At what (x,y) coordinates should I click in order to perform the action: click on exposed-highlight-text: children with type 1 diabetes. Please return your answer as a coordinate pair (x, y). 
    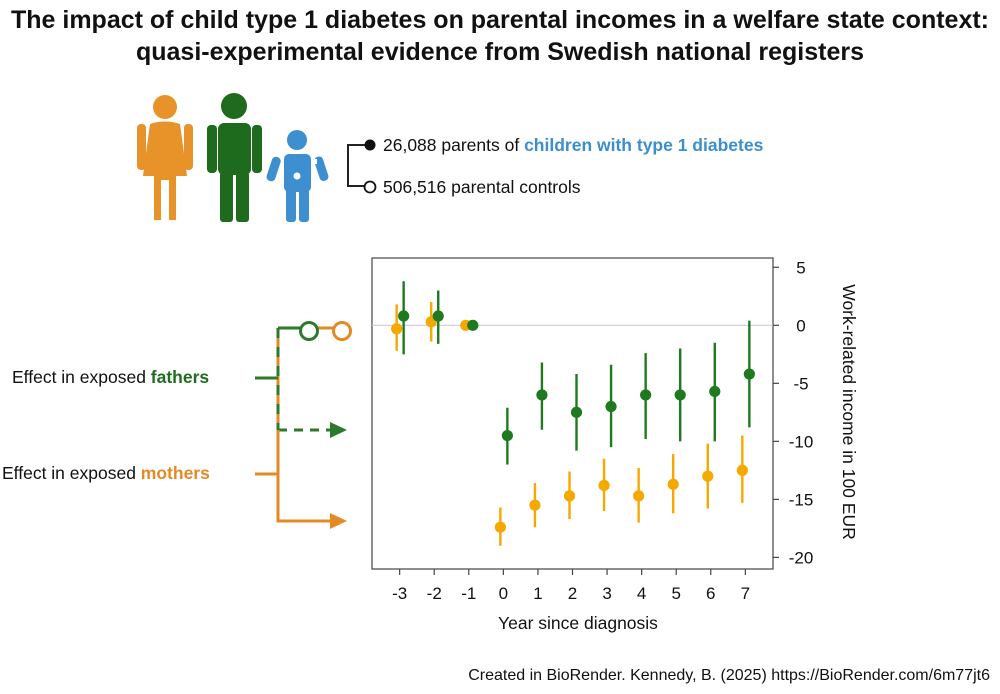
    Looking at the image, I should click on (644, 145).